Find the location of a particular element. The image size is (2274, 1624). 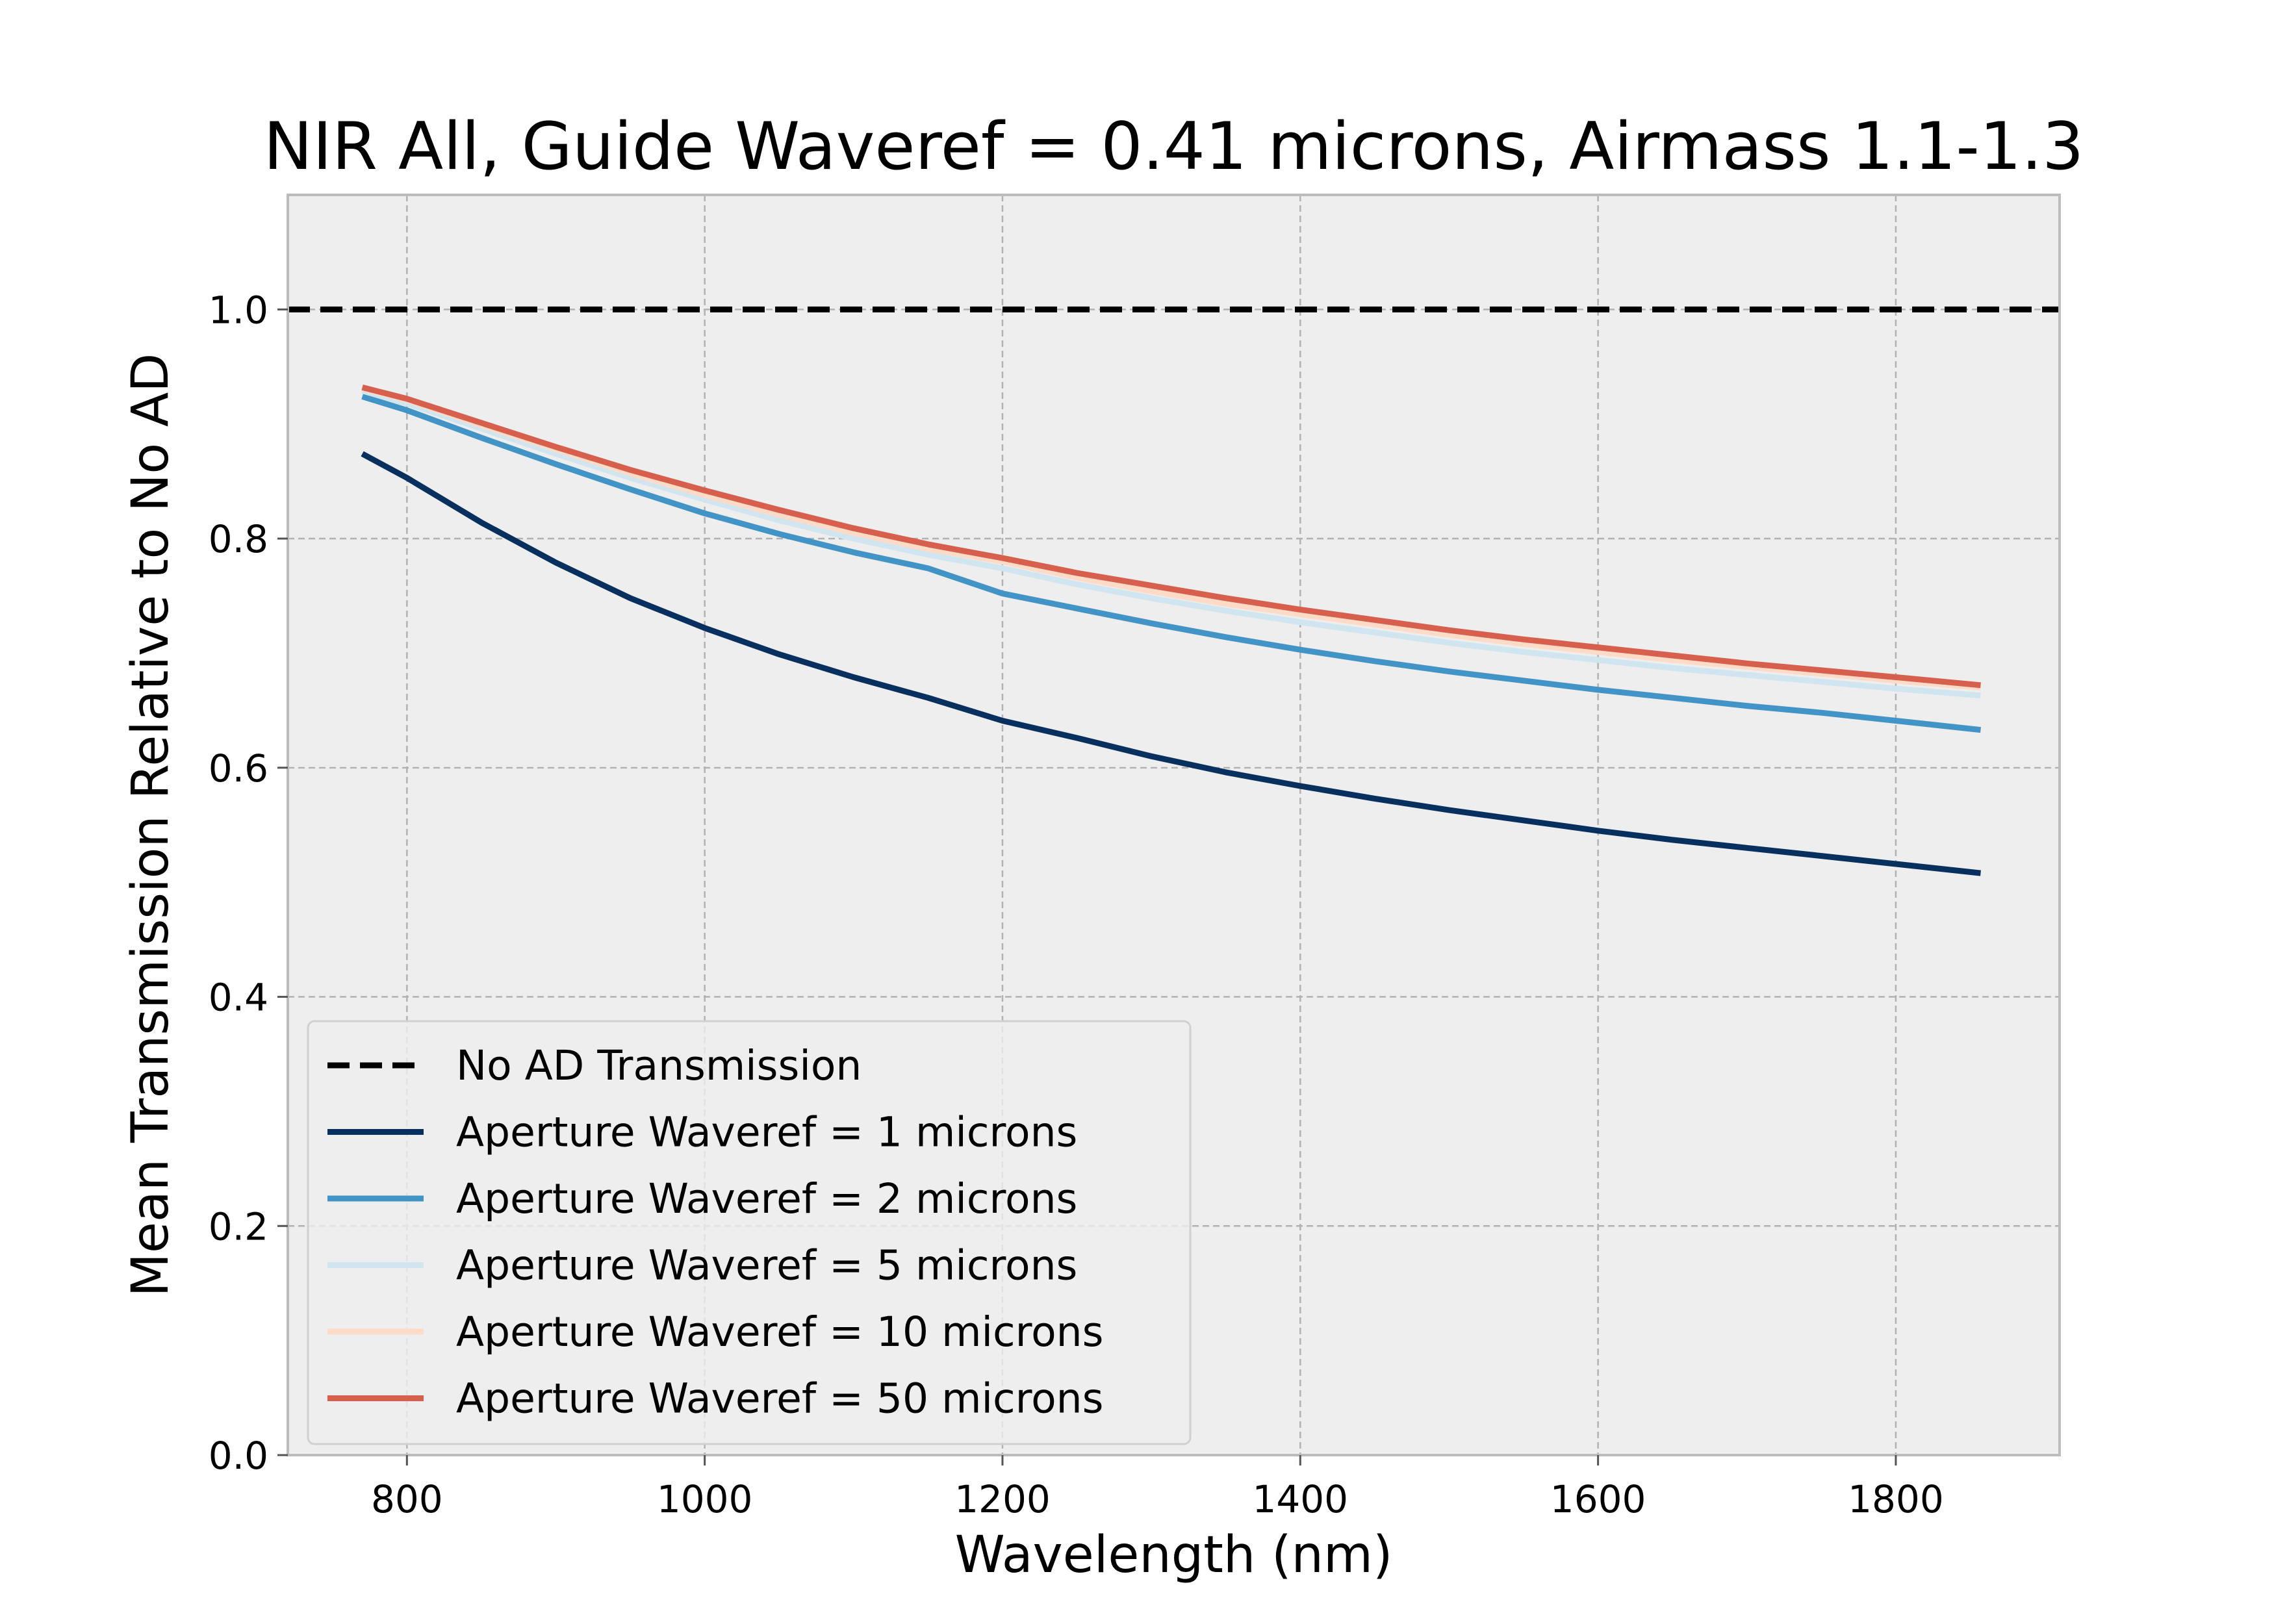

legend-label-3: Aperture Waveref = 5 microns is located at coordinates (766, 1265).